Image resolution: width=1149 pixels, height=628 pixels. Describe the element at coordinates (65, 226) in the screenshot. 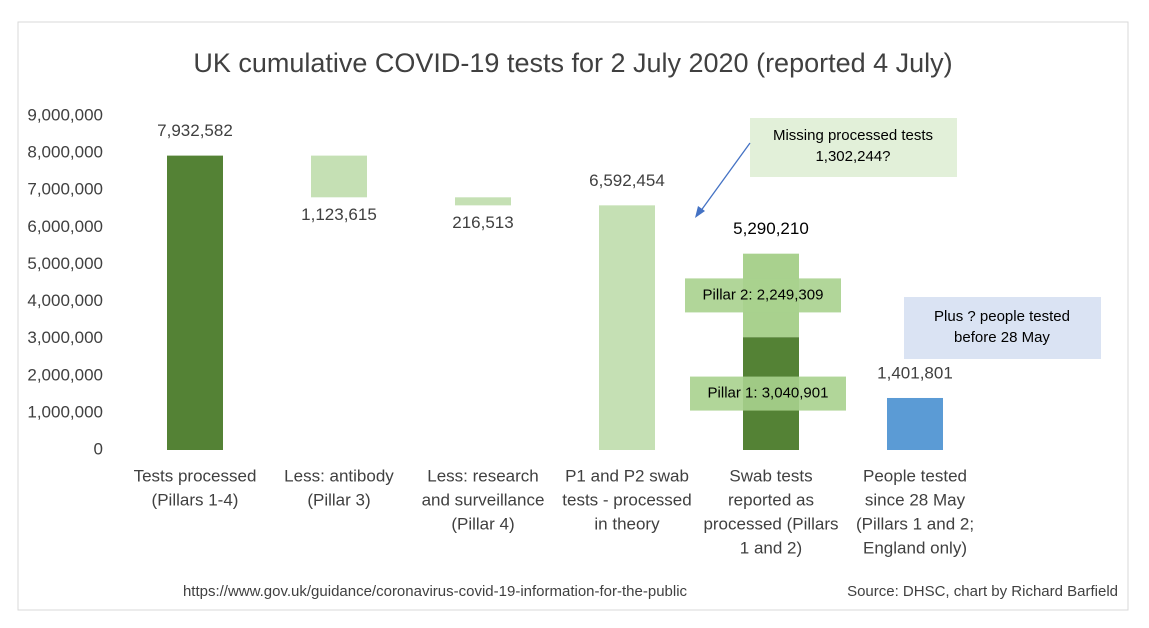

I see `y-tick-label: 6,000,000` at that location.